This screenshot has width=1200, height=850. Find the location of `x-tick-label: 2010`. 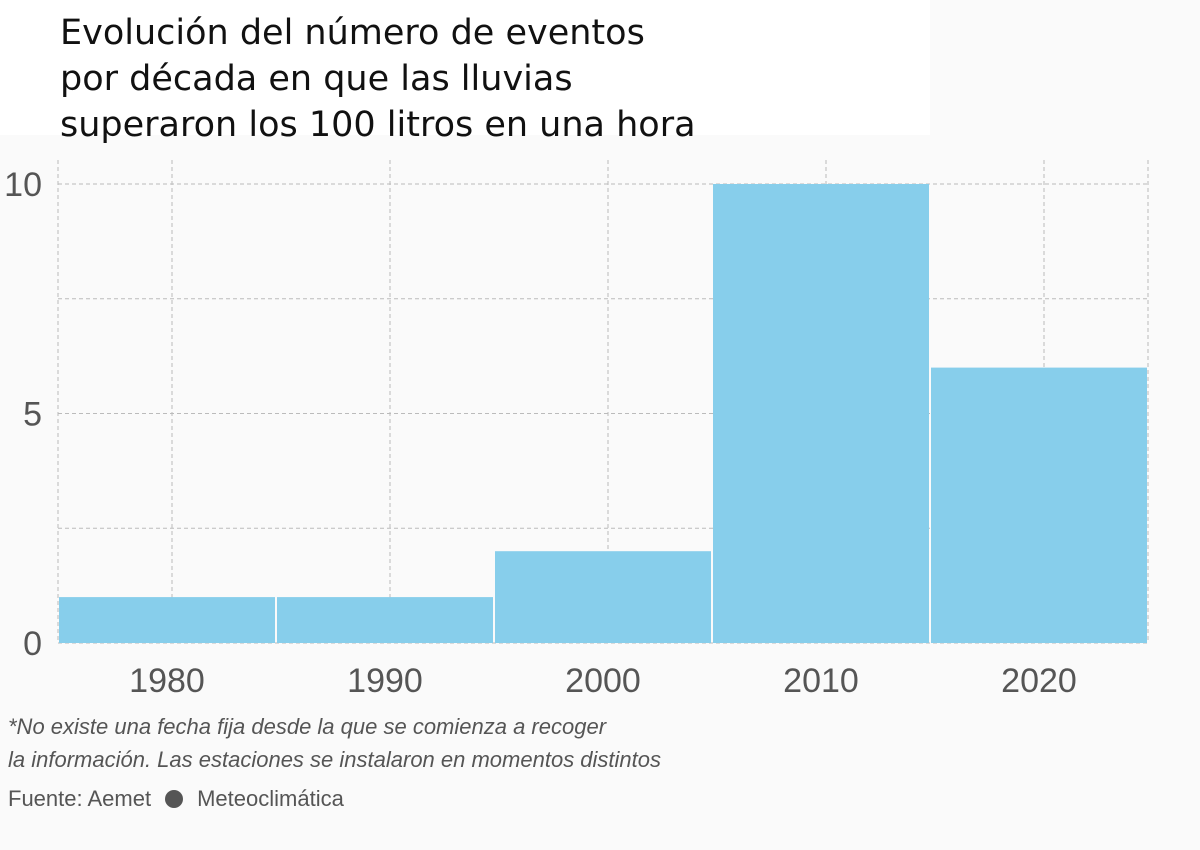

x-tick-label: 2010 is located at coordinates (821, 681).